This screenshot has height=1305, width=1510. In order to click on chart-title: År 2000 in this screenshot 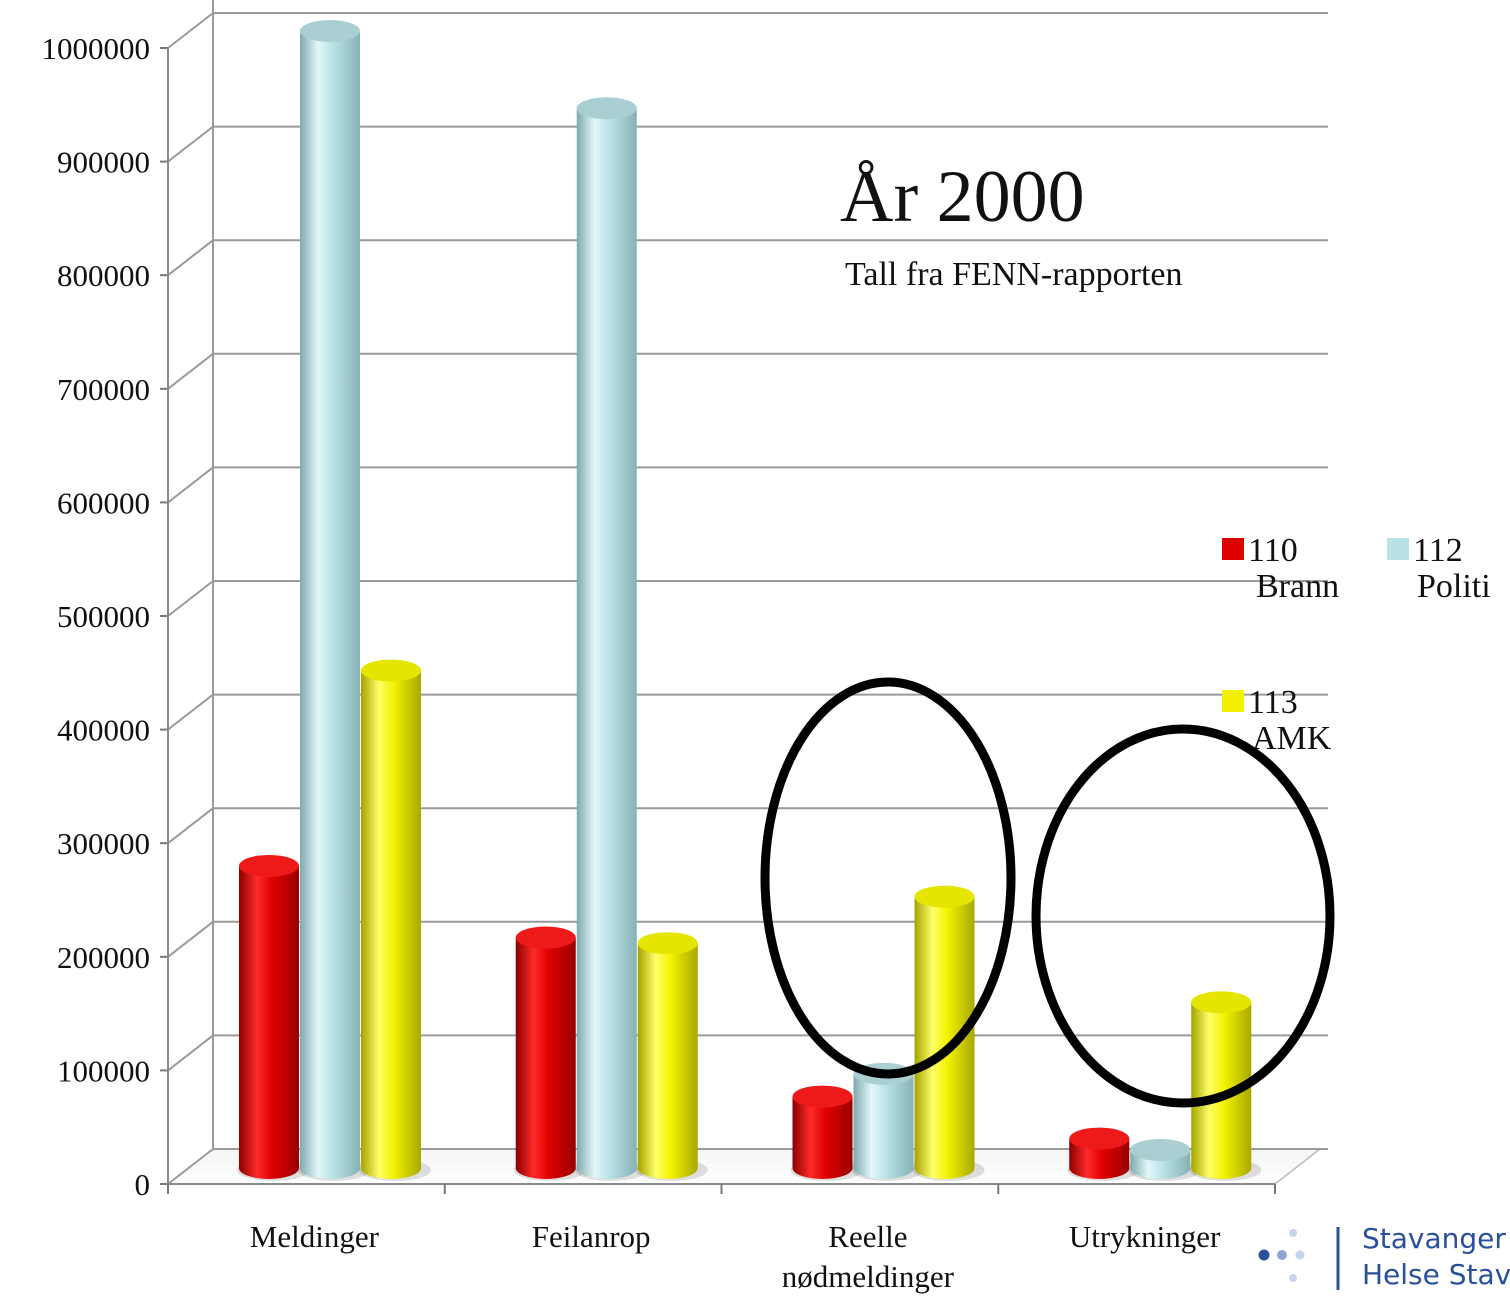, I will do `click(962, 197)`.